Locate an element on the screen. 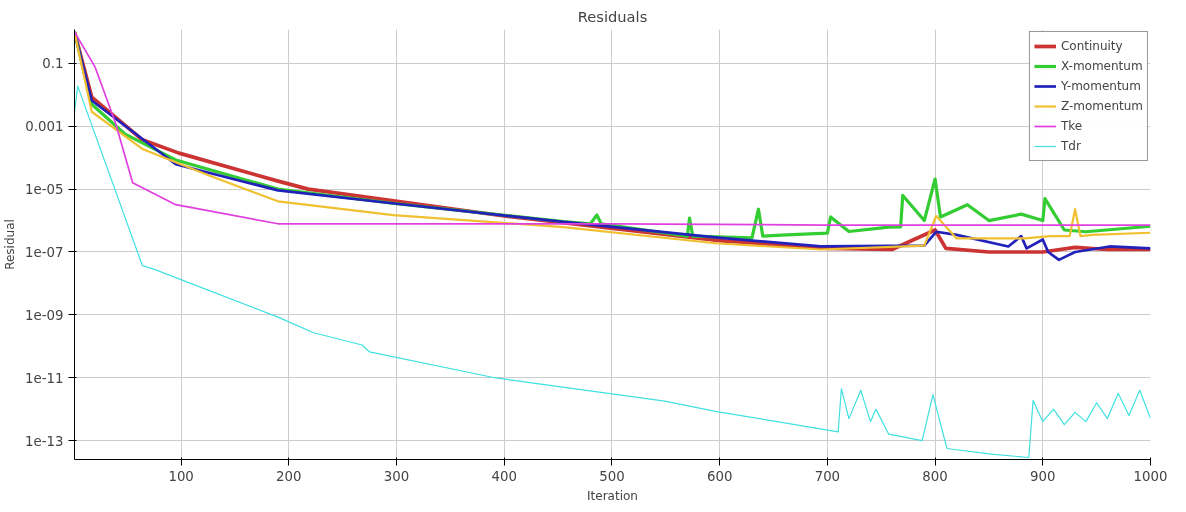 The image size is (1186, 512). x-tick-label: 300 is located at coordinates (396, 476).